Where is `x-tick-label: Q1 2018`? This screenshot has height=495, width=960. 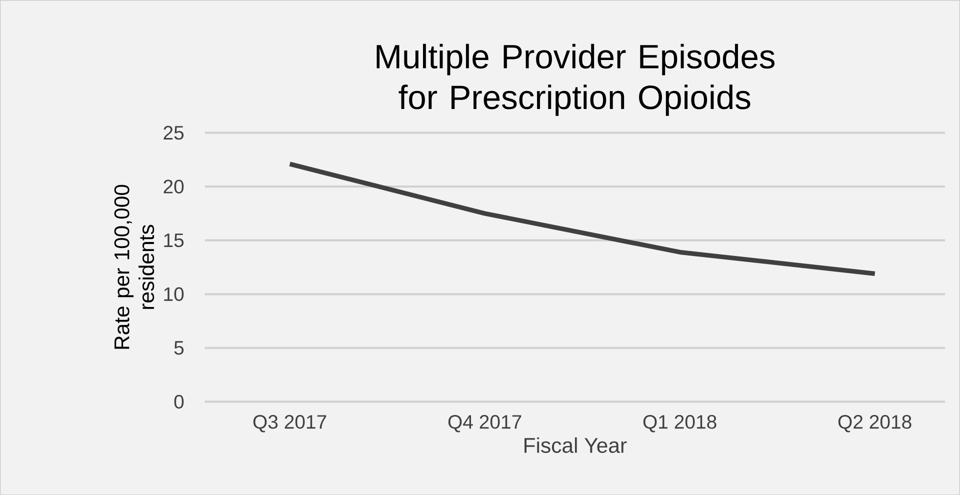 x-tick-label: Q1 2018 is located at coordinates (679, 423).